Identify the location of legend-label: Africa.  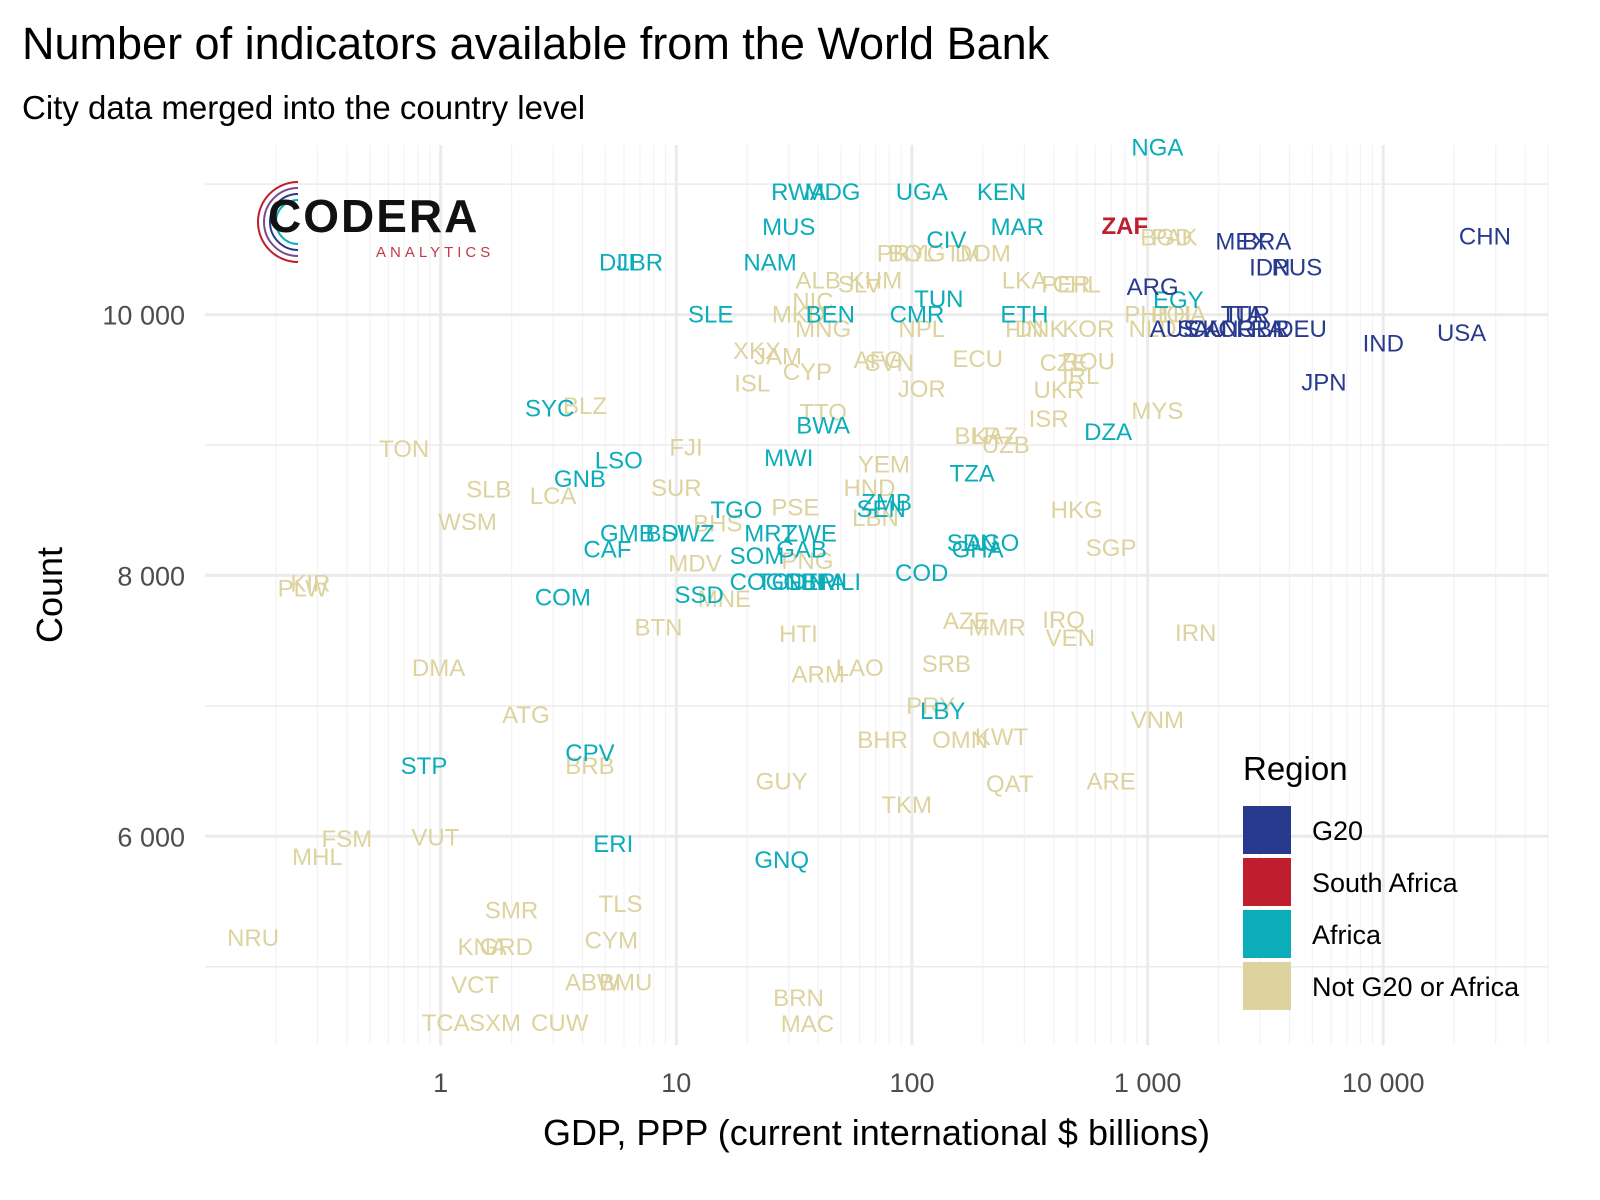
(1347, 935).